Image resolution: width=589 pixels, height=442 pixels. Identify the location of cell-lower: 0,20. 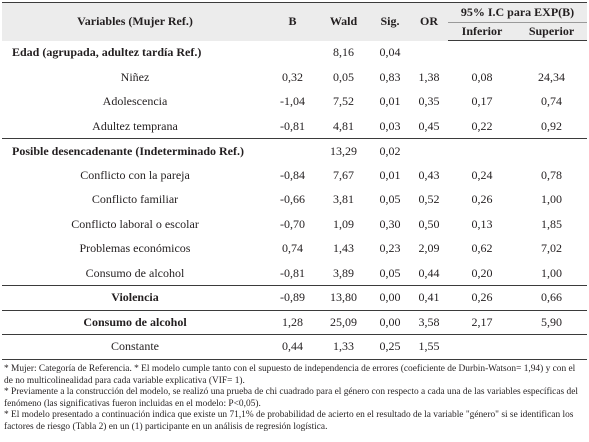
(482, 272).